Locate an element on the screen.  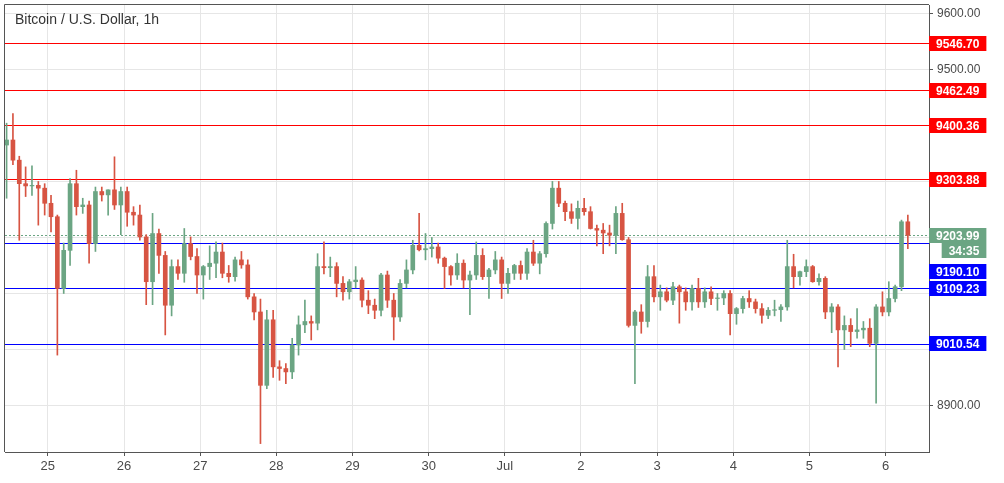
text: 34:35 is located at coordinates (964, 250).